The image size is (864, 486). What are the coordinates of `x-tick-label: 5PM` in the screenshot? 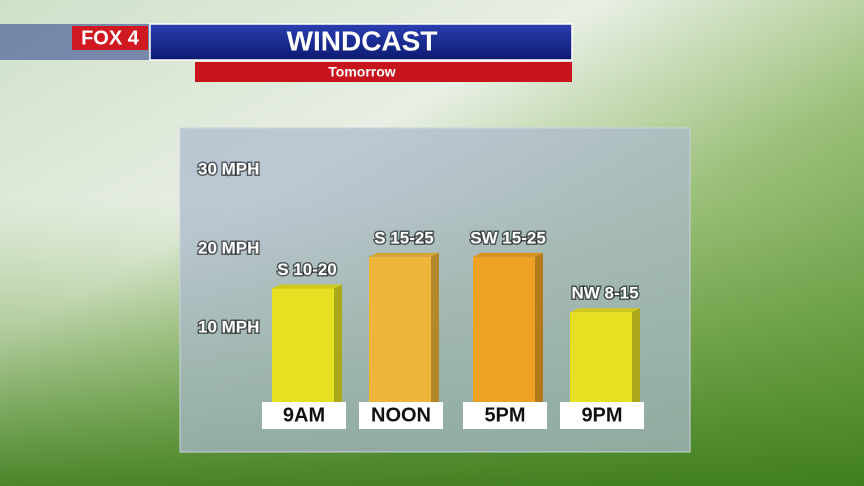 It's located at (504, 415).